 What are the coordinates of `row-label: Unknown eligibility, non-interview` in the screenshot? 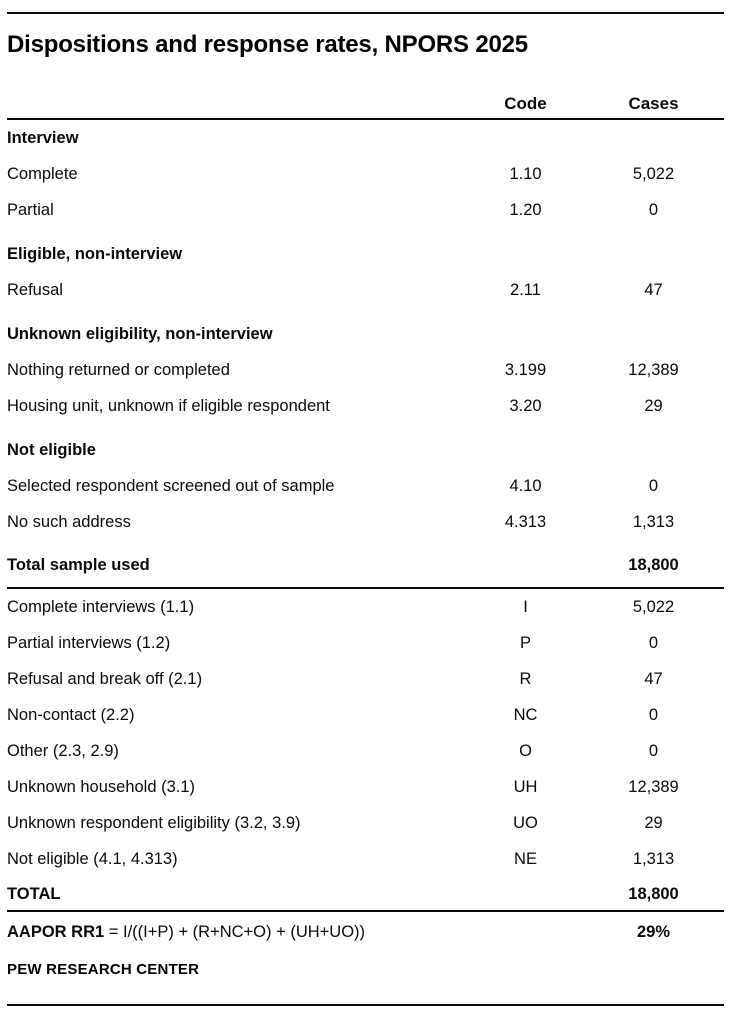 It's located at (140, 334).